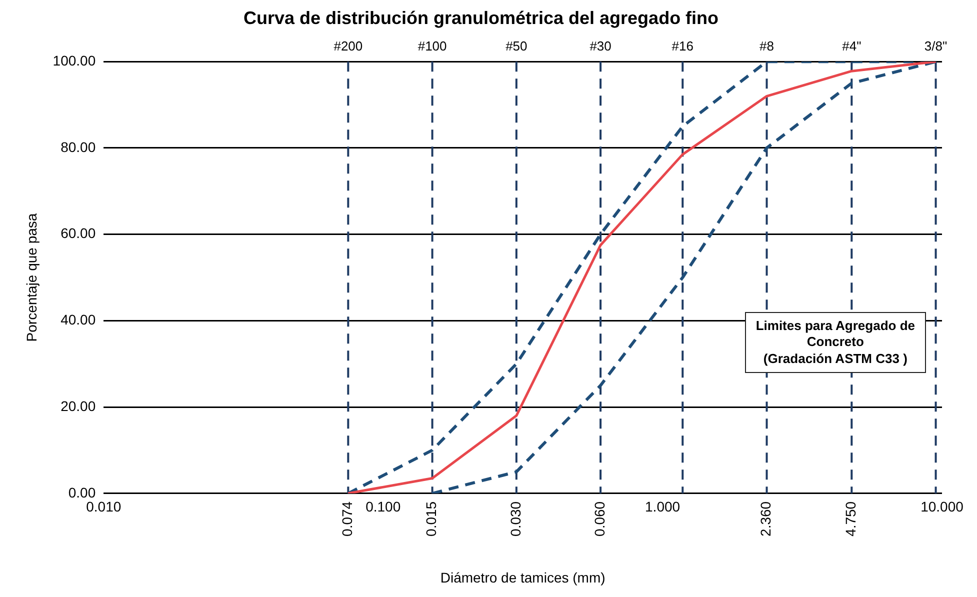 Image resolution: width=977 pixels, height=597 pixels. What do you see at coordinates (104, 506) in the screenshot?
I see `x-tick-label: 0.010` at bounding box center [104, 506].